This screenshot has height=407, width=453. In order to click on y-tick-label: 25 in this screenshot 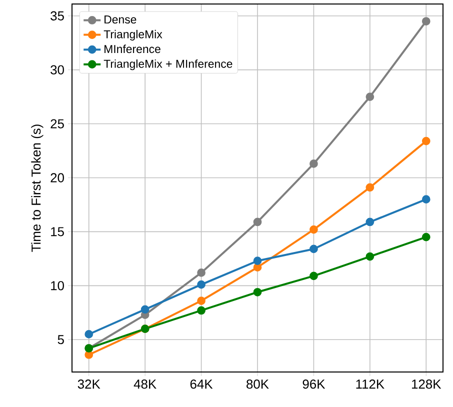, I will do `click(57, 123)`.